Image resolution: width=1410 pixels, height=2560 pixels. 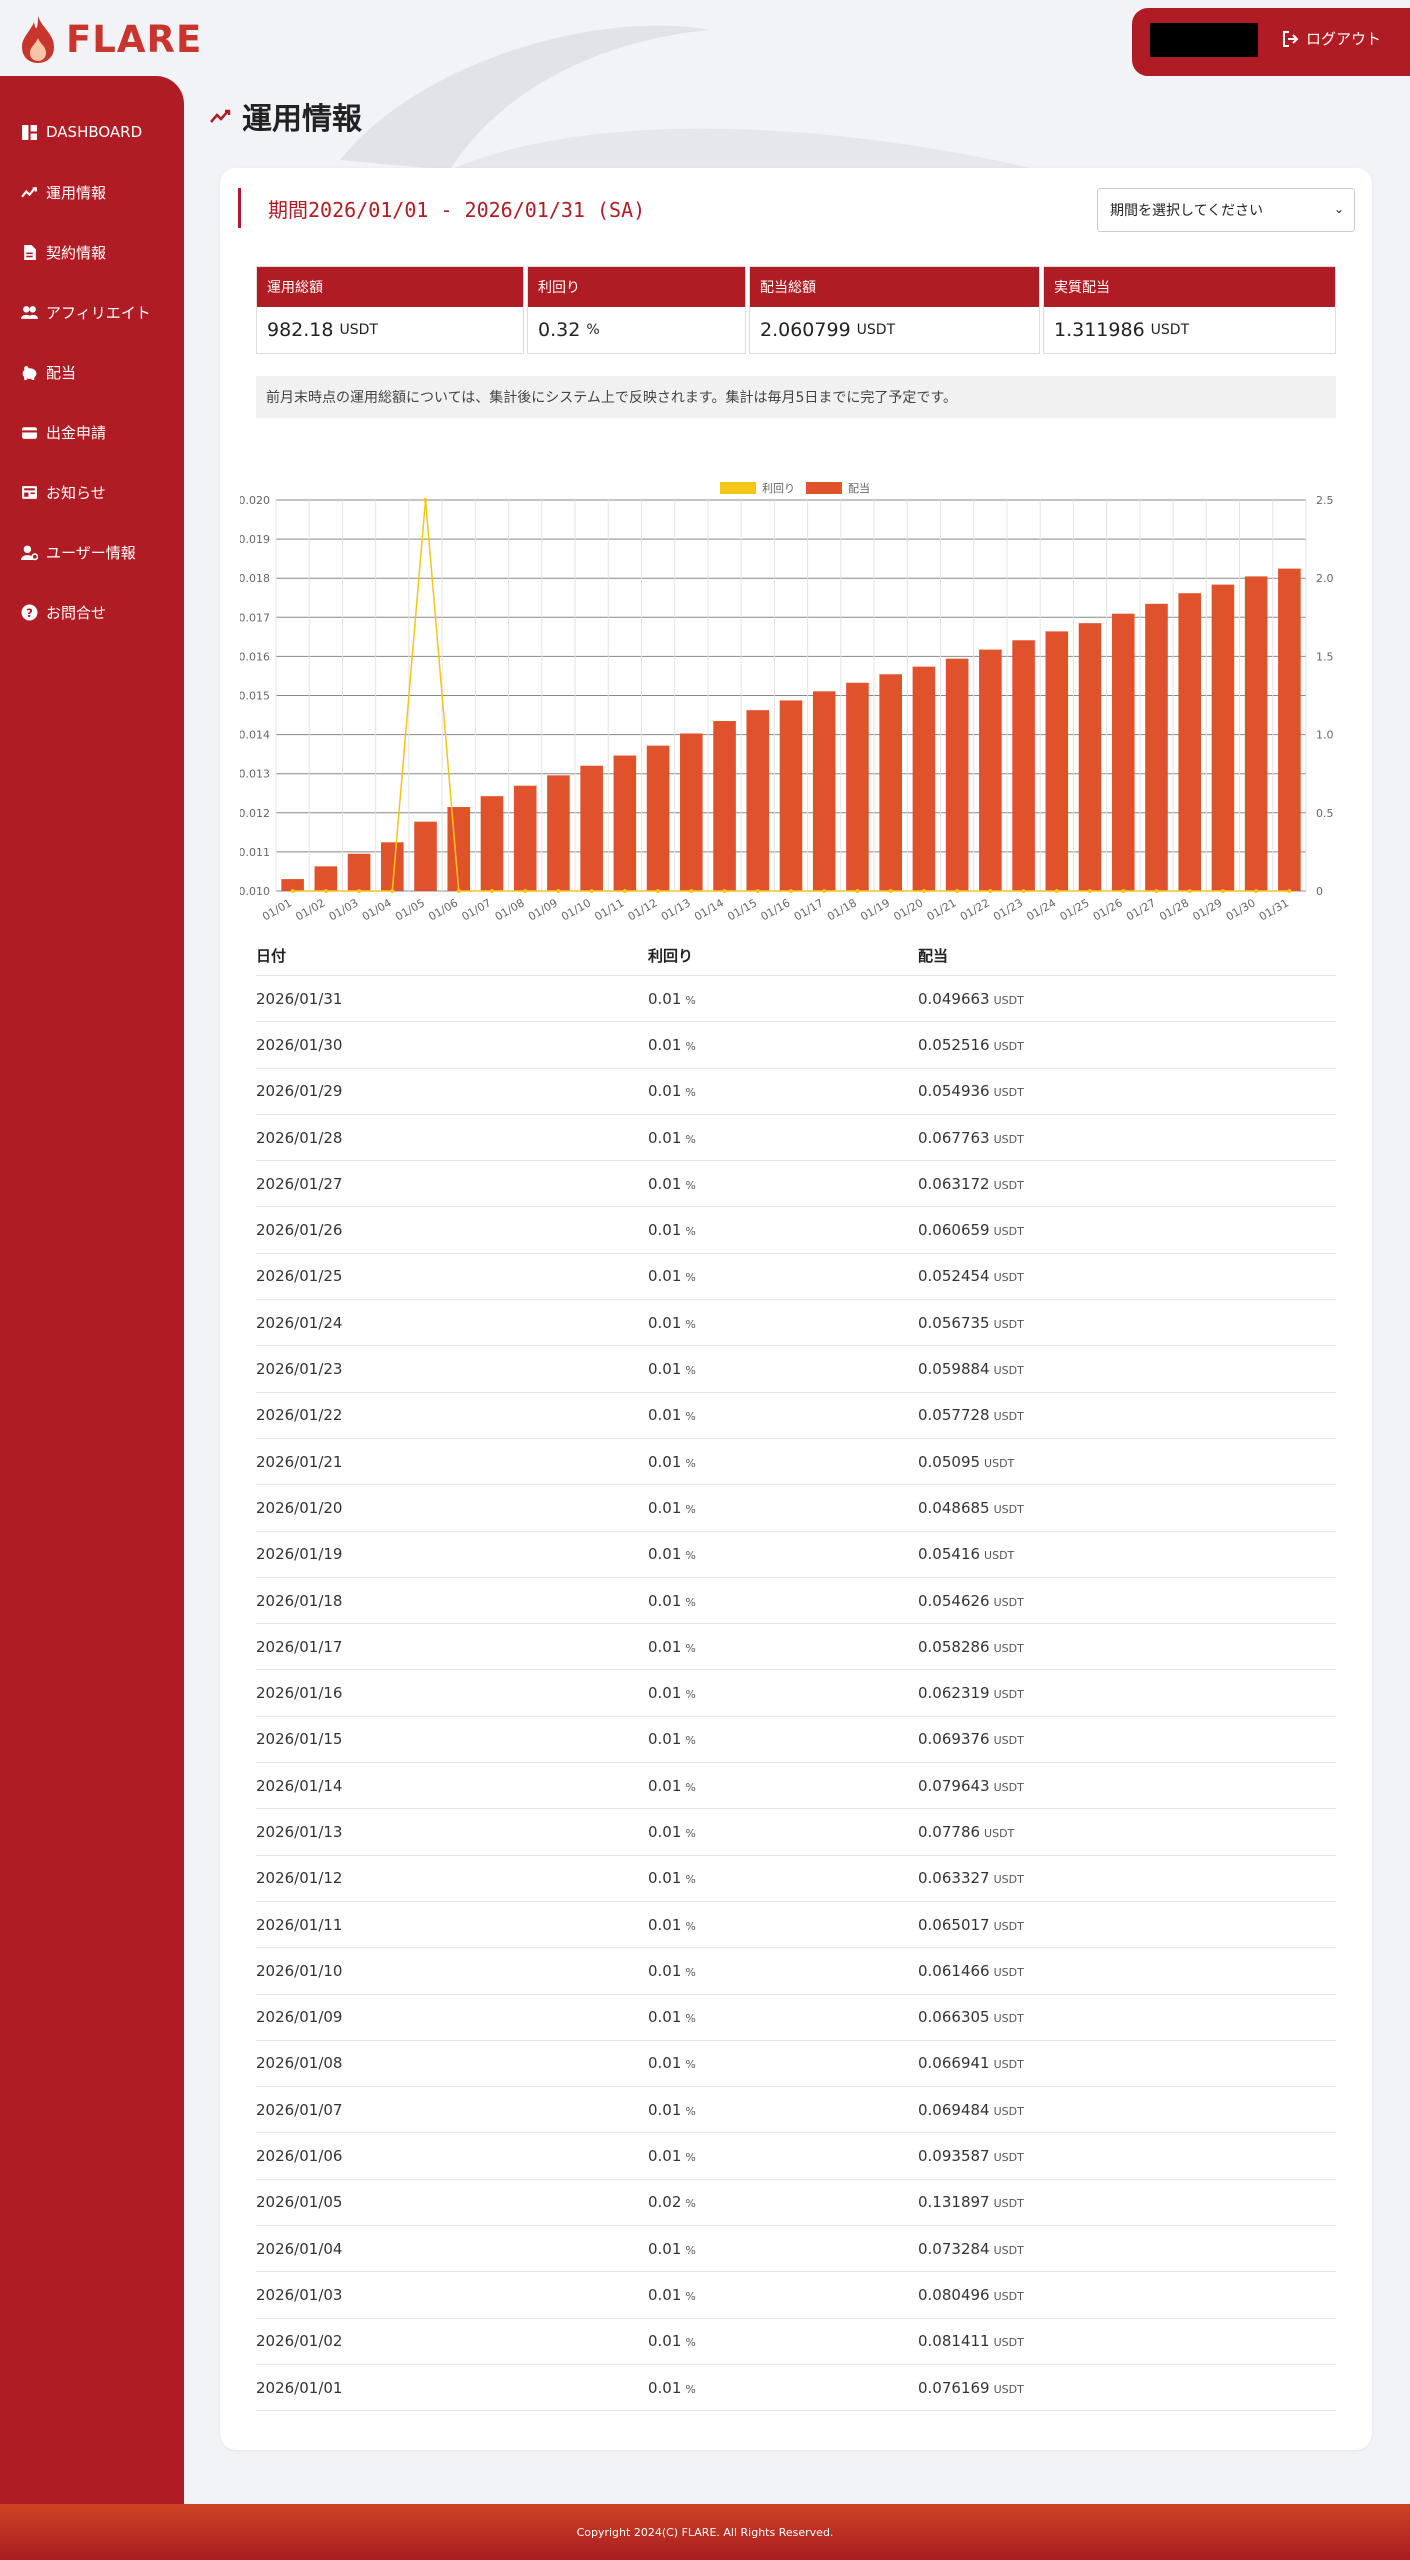 What do you see at coordinates (796, 956) in the screenshot?
I see `table-header: 日付 利回り 配当` at bounding box center [796, 956].